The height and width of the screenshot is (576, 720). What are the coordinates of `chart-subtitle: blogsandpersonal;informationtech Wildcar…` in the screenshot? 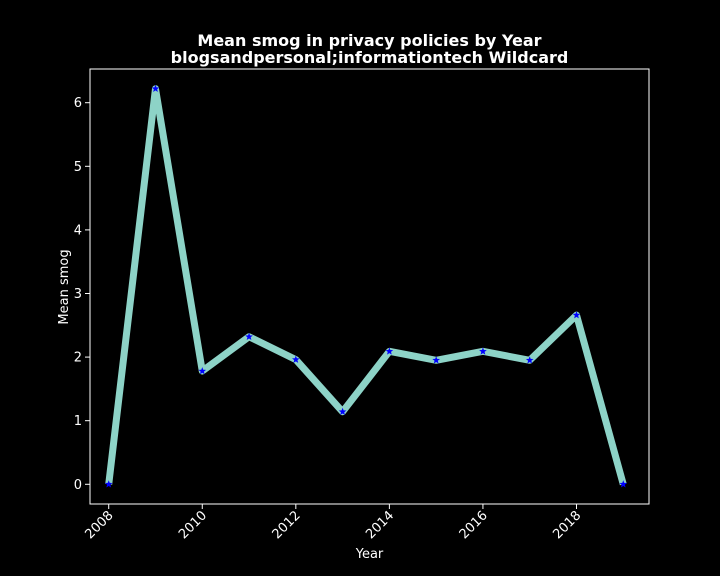 It's located at (370, 57).